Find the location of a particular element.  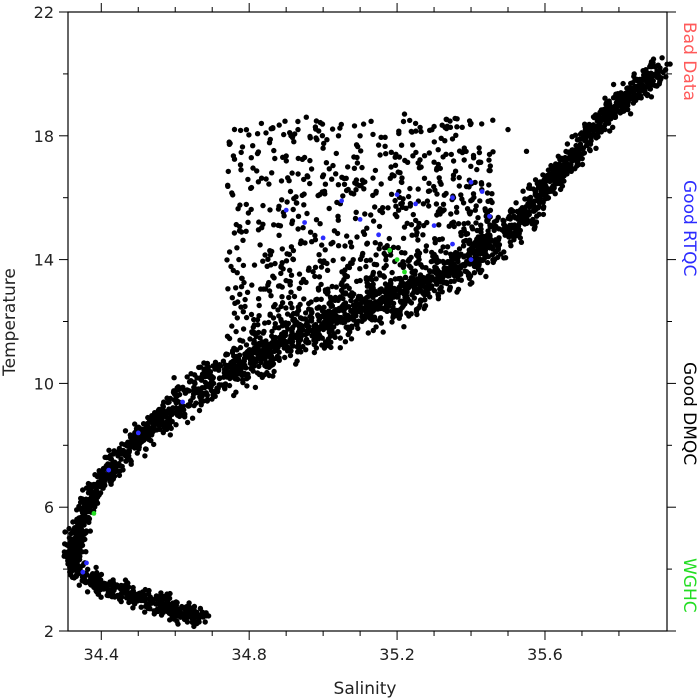

wghc-point is located at coordinates (397, 259).